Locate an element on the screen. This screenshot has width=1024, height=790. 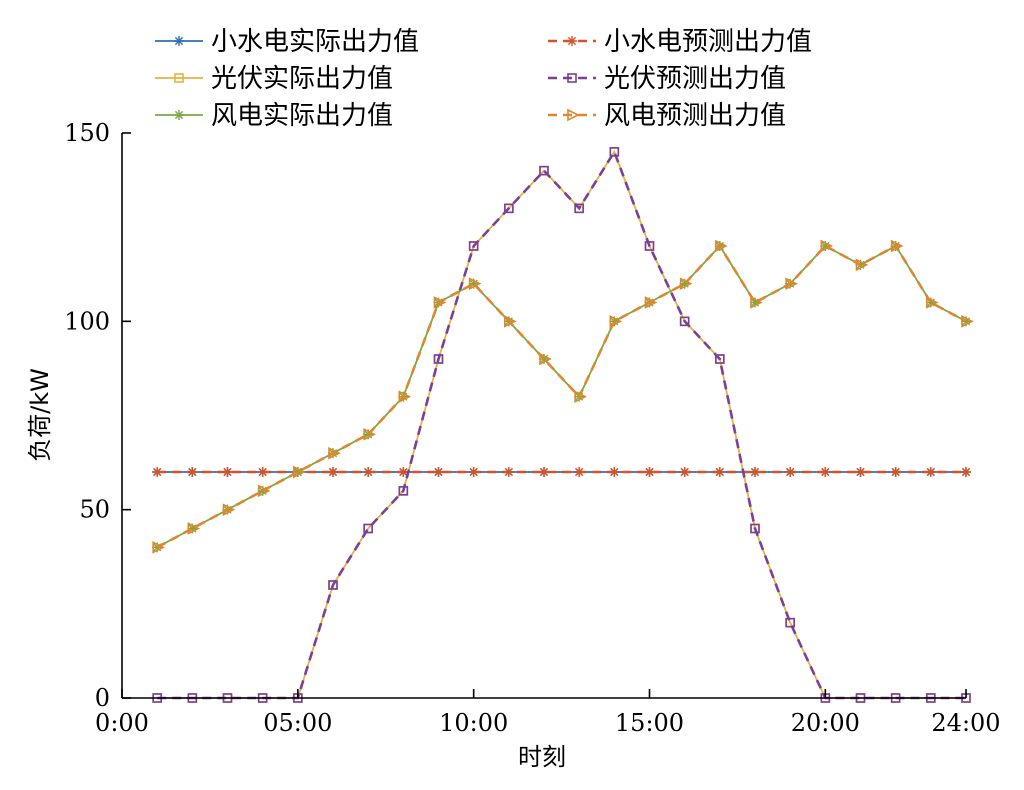
legend-label: 风电实际出力值 is located at coordinates (302, 116).